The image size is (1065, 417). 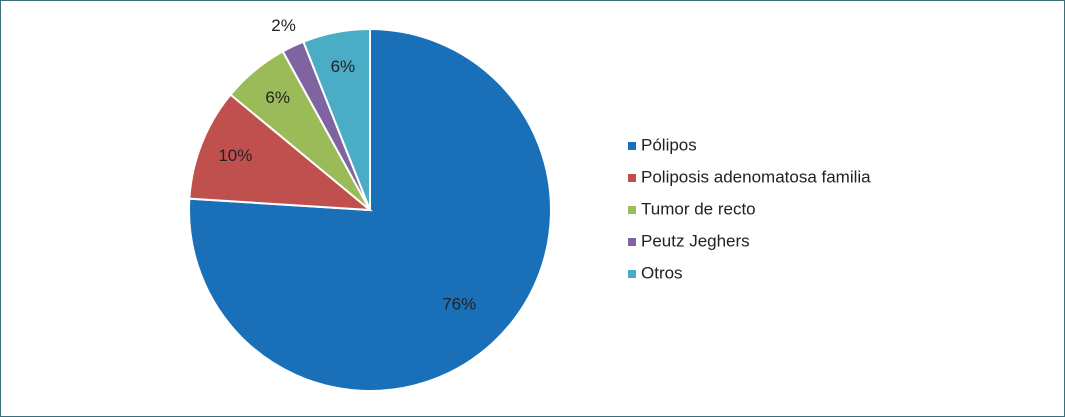 What do you see at coordinates (695, 240) in the screenshot?
I see `legend-label: Peutz Jeghers` at bounding box center [695, 240].